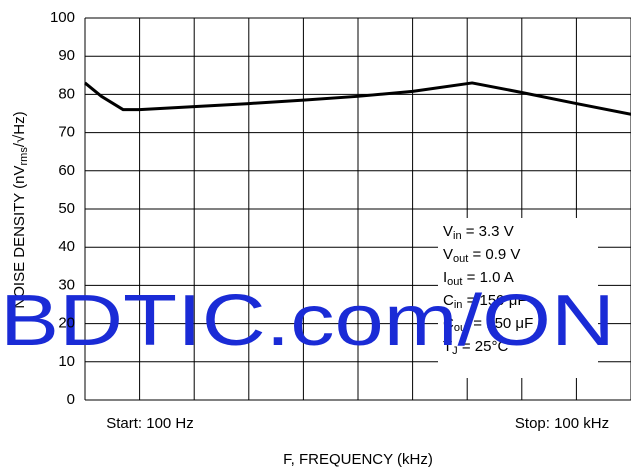 This screenshot has height=469, width=631. I want to click on annotation: Iout = 1.0 A, so click(478, 278).